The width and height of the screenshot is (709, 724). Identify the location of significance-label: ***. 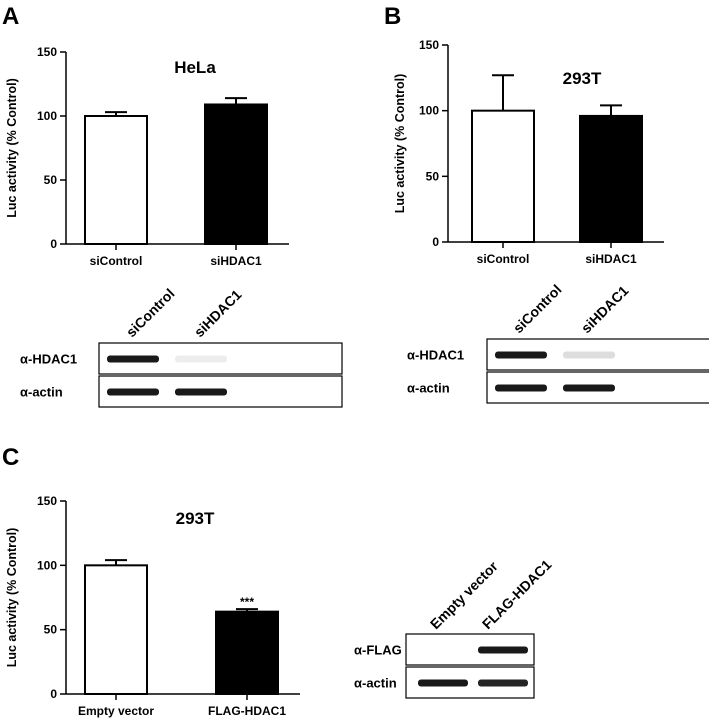
(247, 602).